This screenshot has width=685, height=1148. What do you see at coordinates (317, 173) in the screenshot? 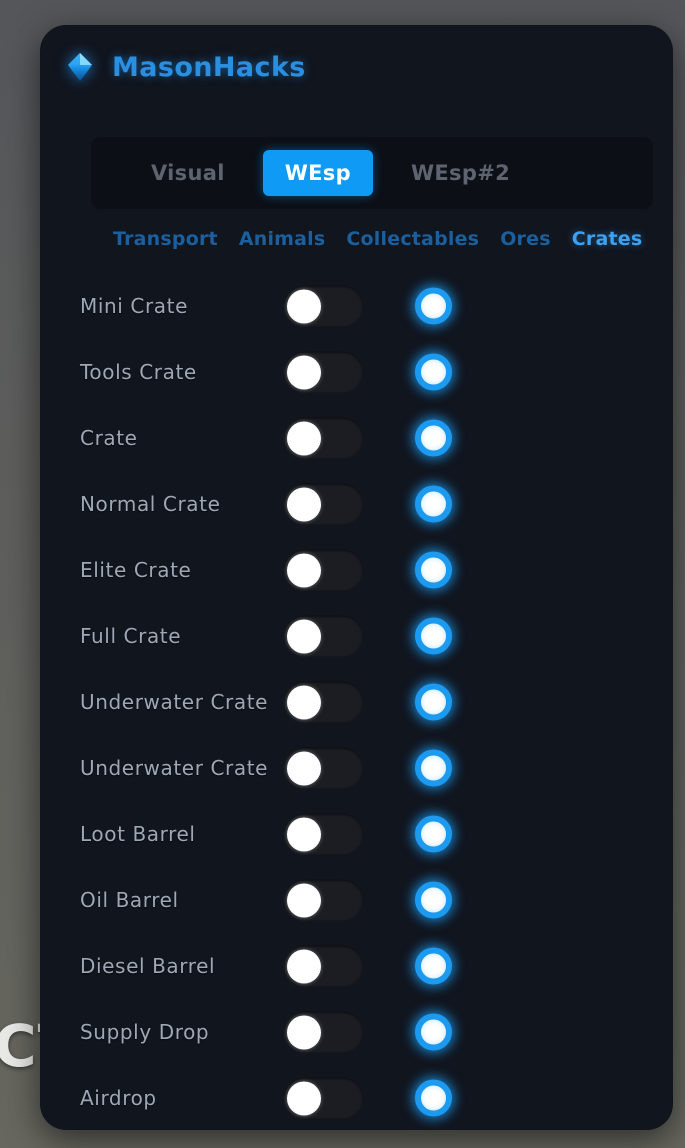
I see `tab-wesp: WEsp` at bounding box center [317, 173].